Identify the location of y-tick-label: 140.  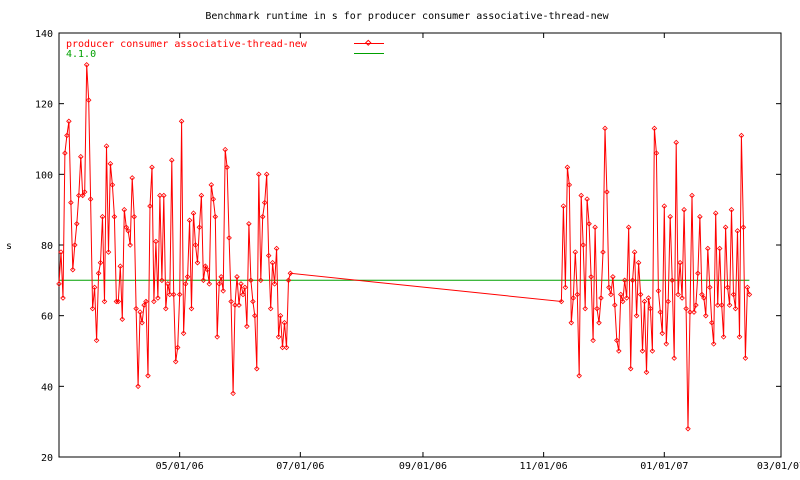
(44, 34).